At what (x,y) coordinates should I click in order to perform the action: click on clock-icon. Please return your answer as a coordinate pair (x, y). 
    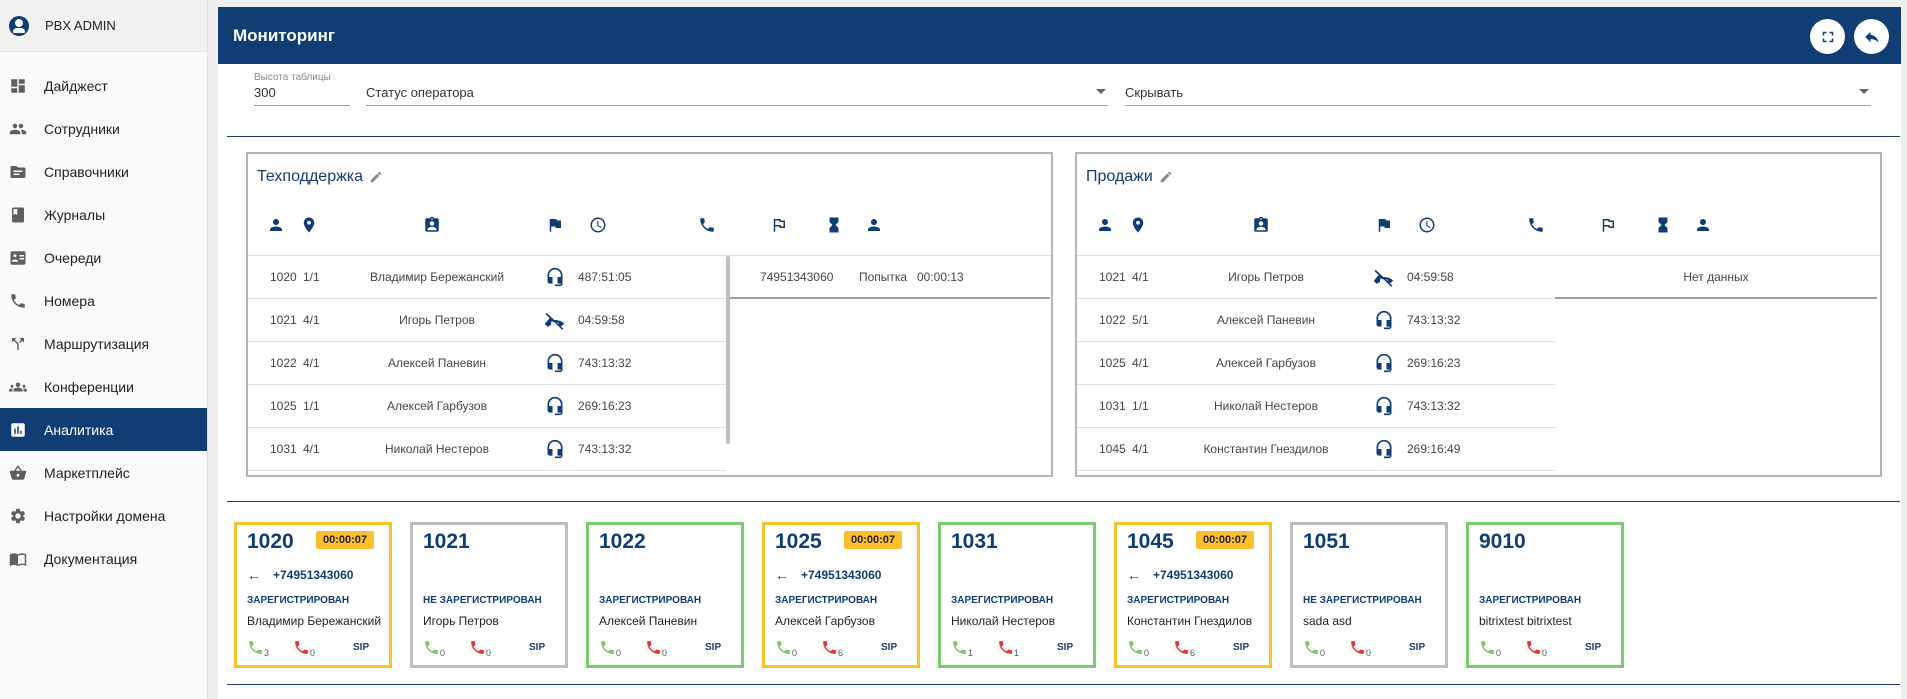
    Looking at the image, I should click on (598, 225).